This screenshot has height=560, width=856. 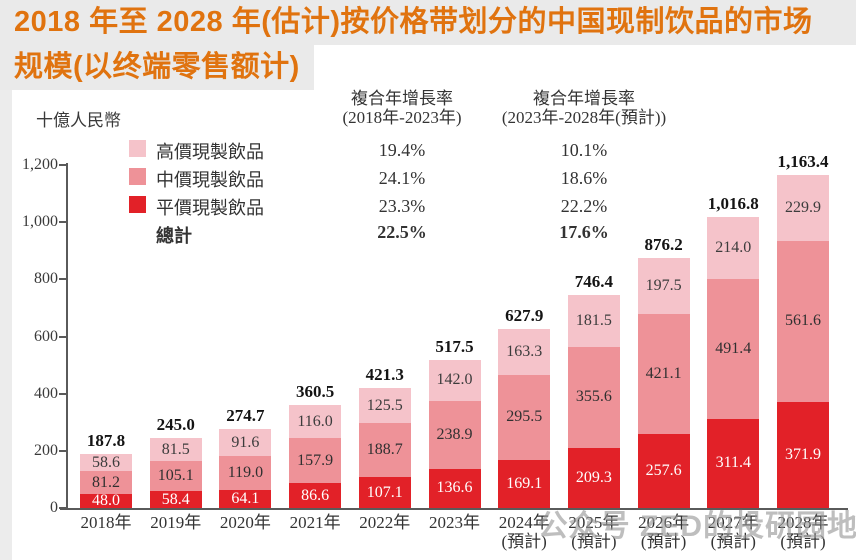 I want to click on bar-segment-label: 81.2, so click(x=106, y=482).